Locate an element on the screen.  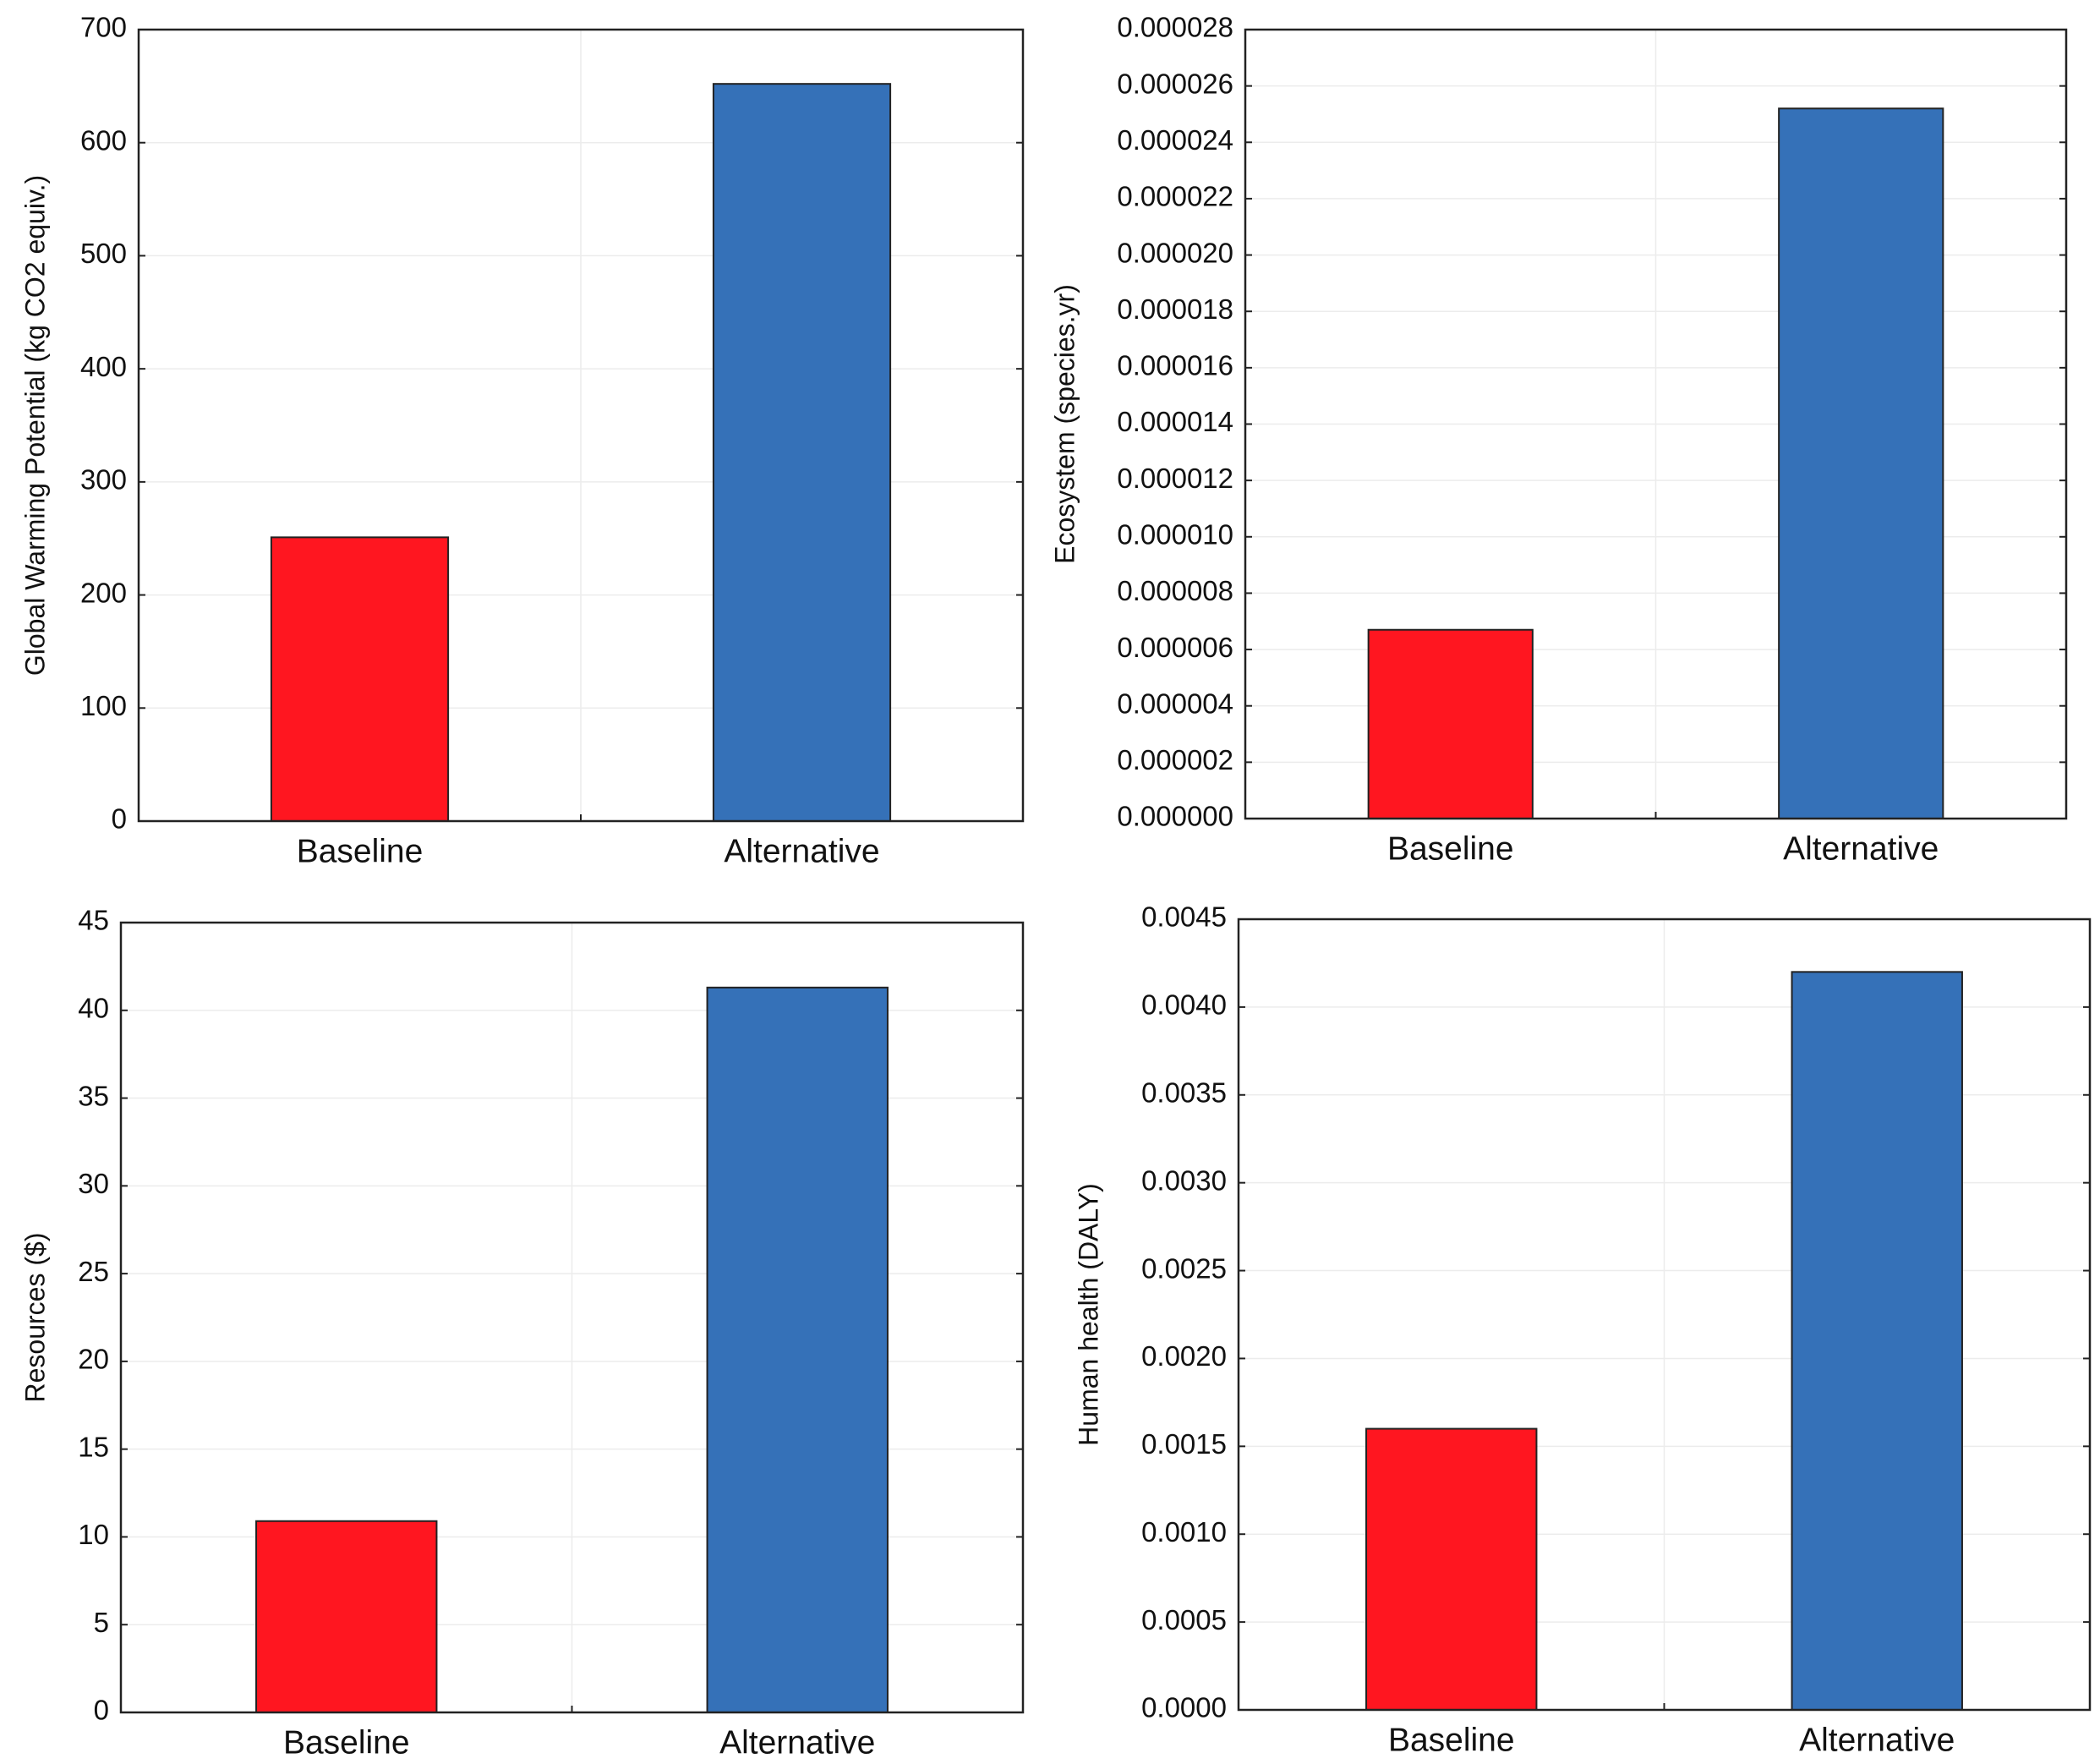
y-tick-label: 40 is located at coordinates (93, 1007).